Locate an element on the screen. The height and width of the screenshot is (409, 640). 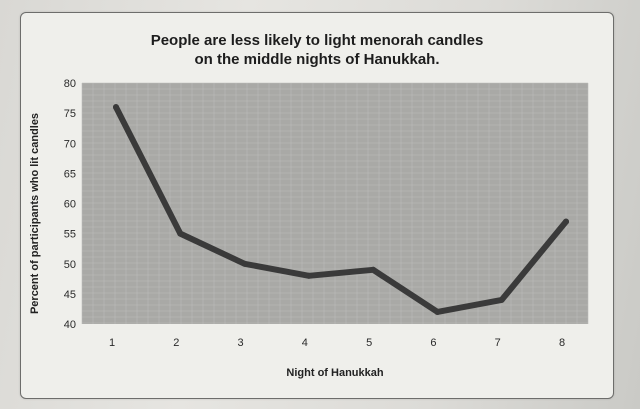
y-axis-label: Percent of participants who lit candles is located at coordinates (35, 213).